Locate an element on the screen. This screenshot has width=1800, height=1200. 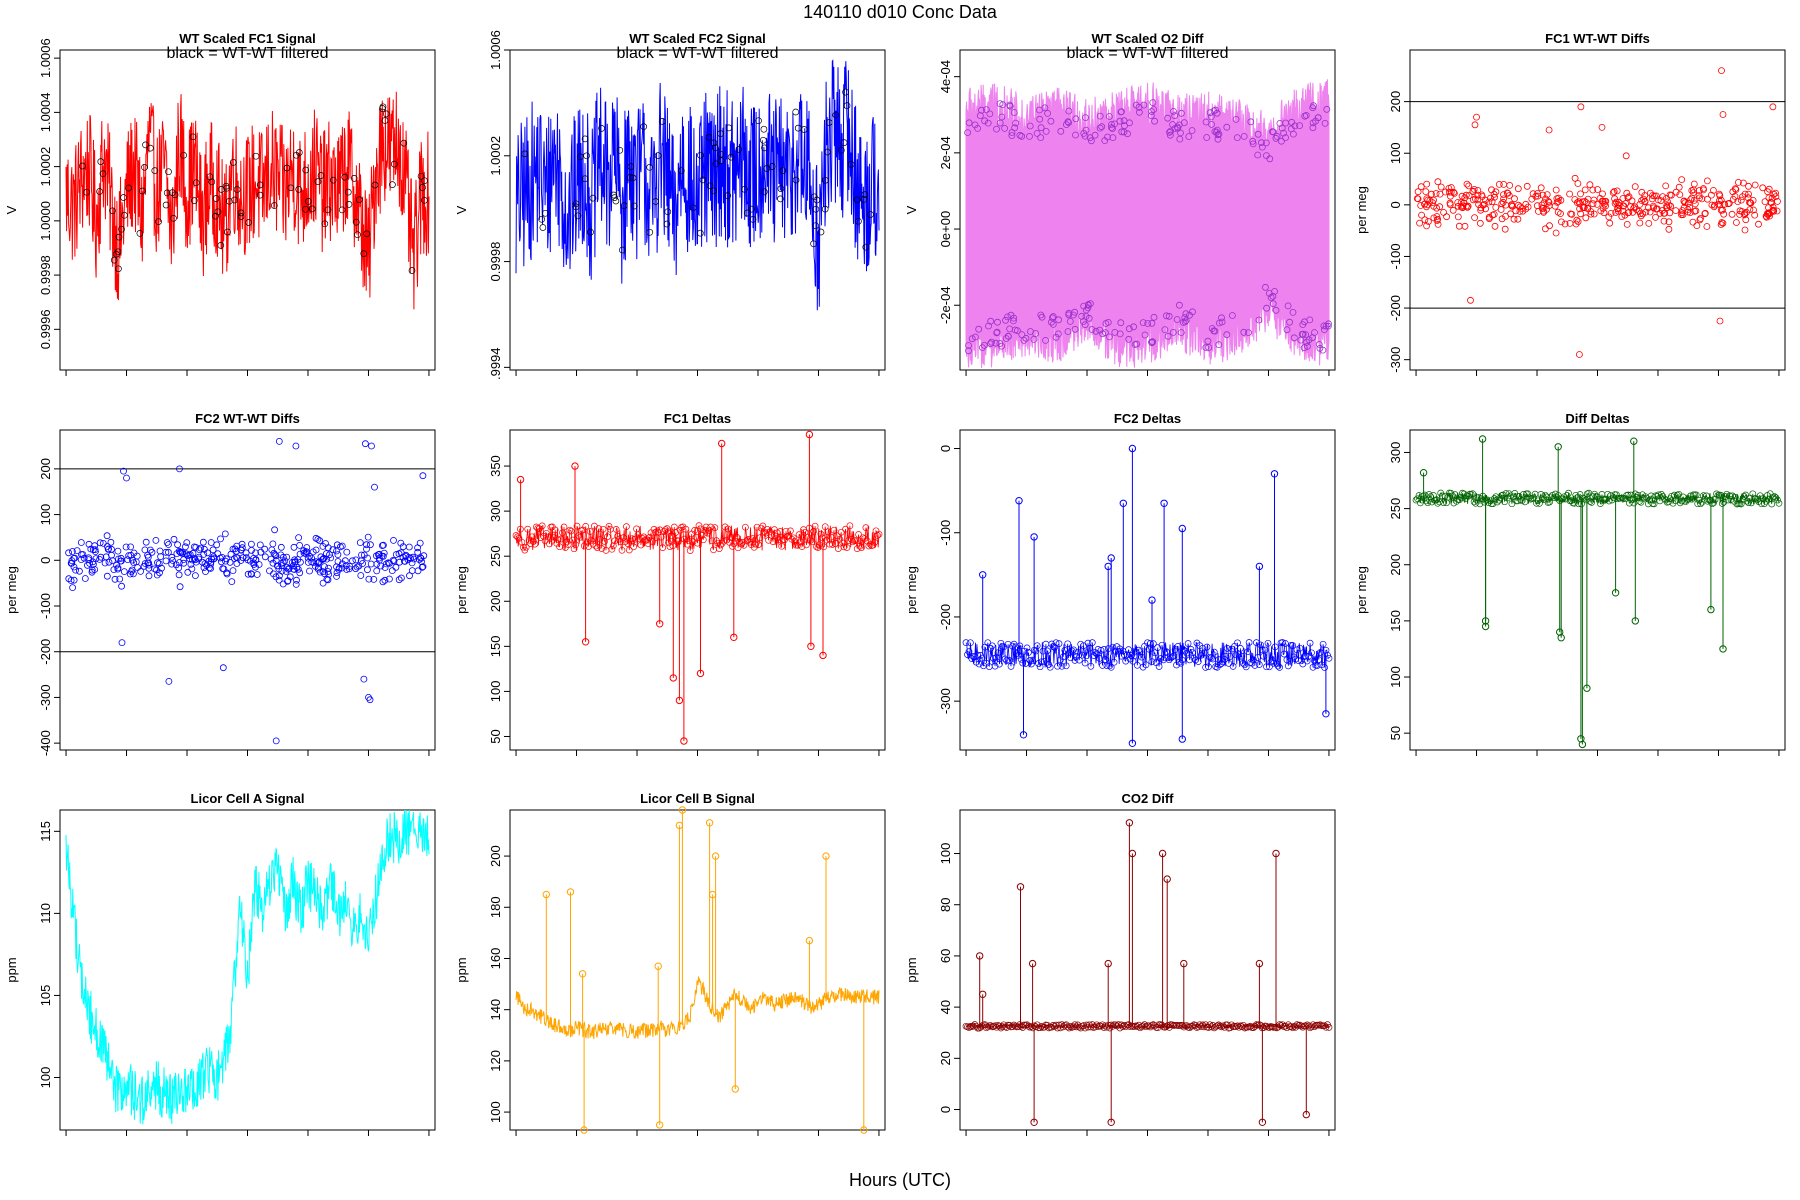
y-tick-label: -100 is located at coordinates (945, 533).